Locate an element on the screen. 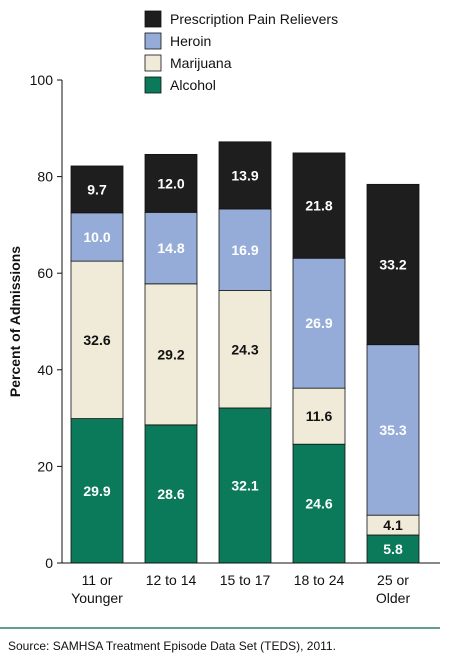 This screenshot has height=661, width=450. x-tick-label-line: 15 to 17 is located at coordinates (245, 580).